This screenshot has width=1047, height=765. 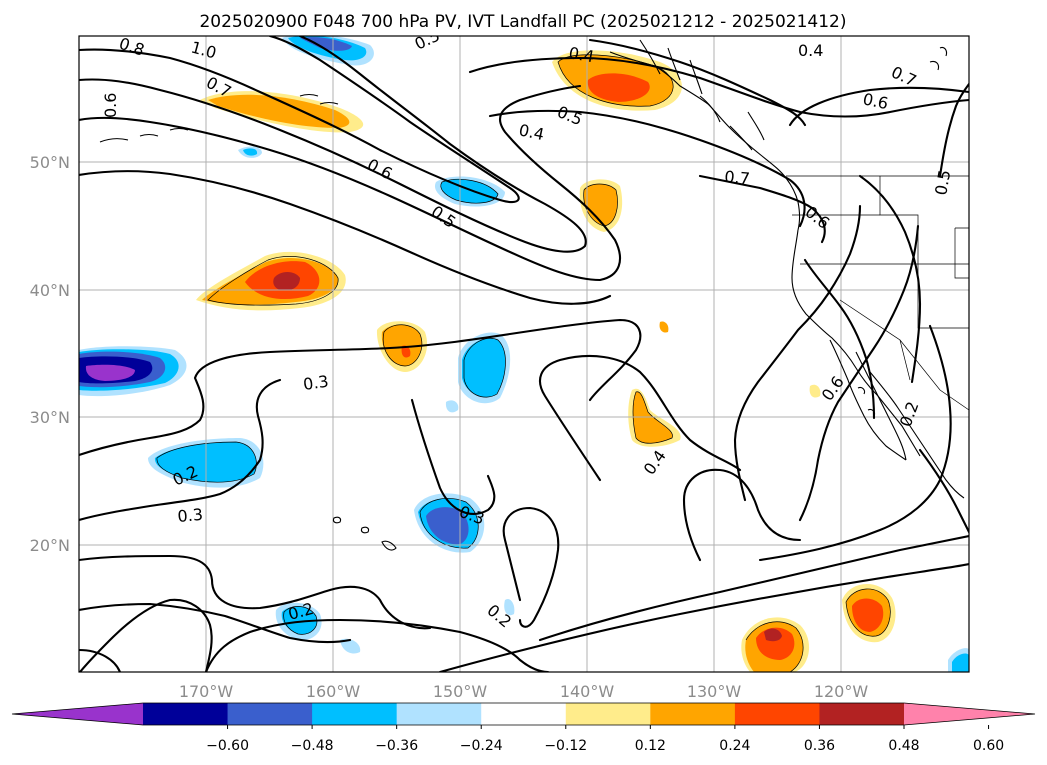 What do you see at coordinates (565, 746) in the screenshot?
I see `colorbar-tick-label: −0.12` at bounding box center [565, 746].